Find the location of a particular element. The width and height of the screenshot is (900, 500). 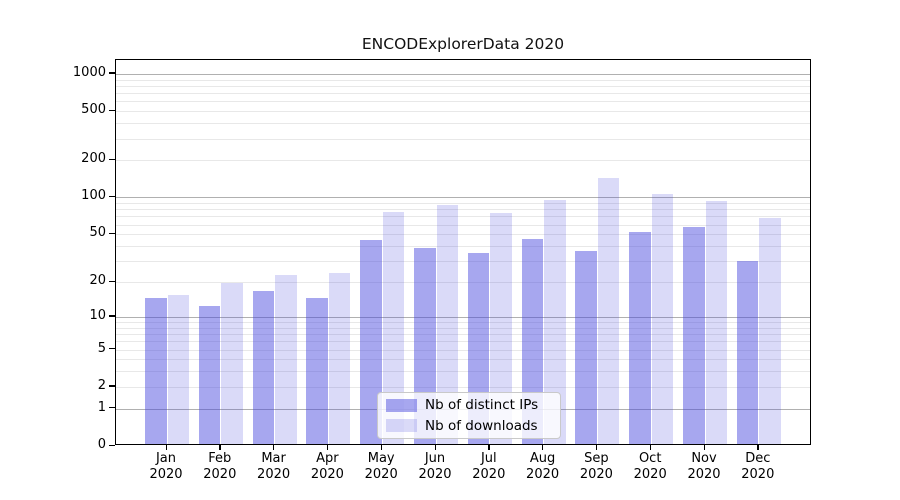

bar-downloads-nov is located at coordinates (716, 322).